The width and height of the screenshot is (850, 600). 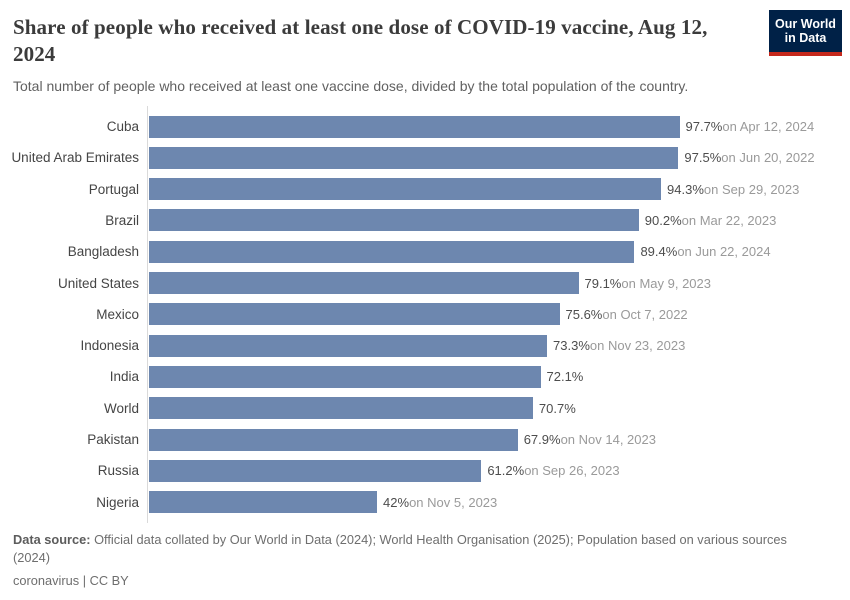 I want to click on date-label: on Mar 22, 2023, so click(x=729, y=220).